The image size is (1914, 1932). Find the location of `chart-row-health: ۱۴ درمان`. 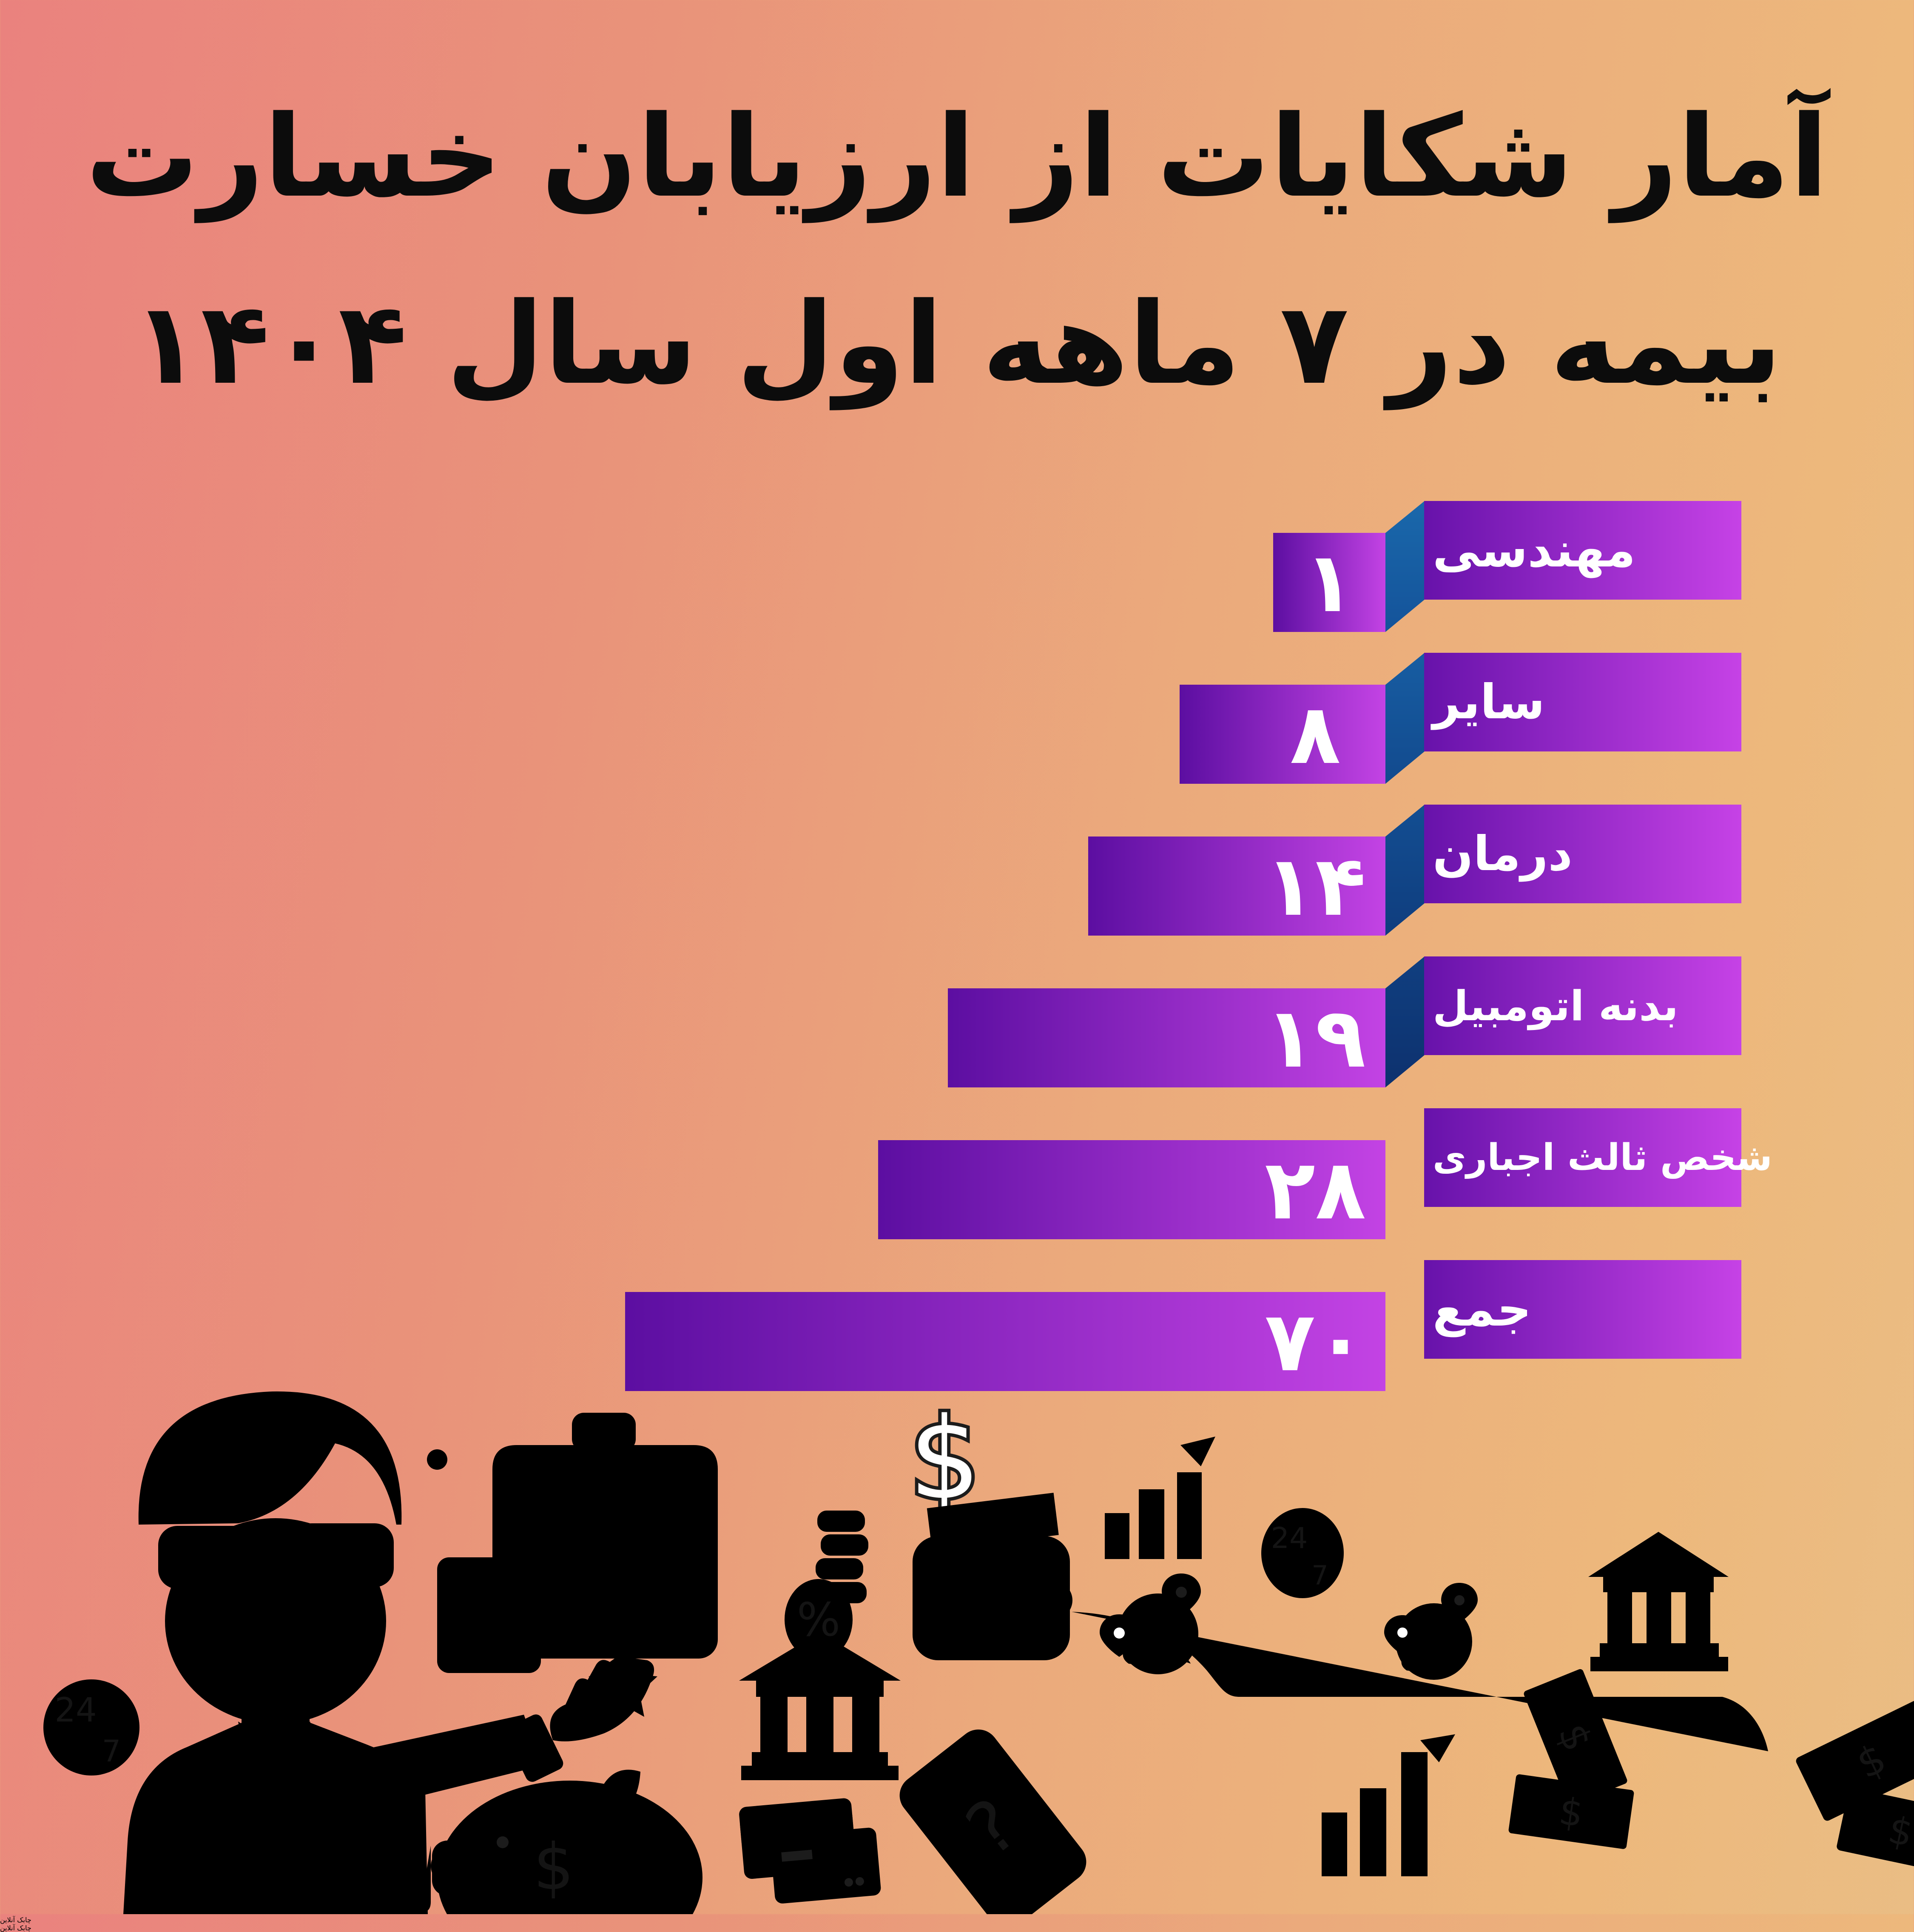

chart-row-health: ۱۴ درمان is located at coordinates (957, 870).